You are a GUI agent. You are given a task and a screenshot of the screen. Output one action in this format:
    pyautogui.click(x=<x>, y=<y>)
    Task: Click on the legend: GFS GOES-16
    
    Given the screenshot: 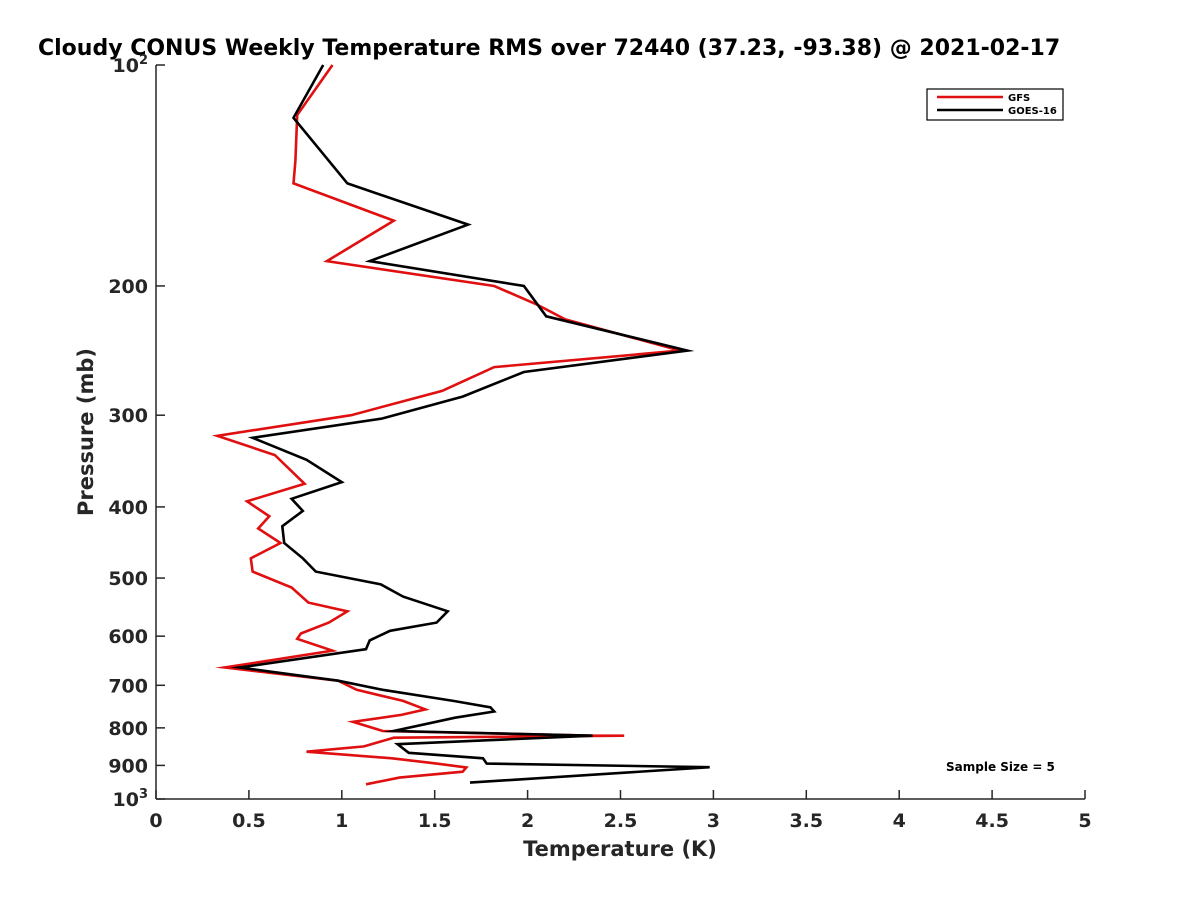 What is the action you would take?
    pyautogui.click(x=995, y=104)
    